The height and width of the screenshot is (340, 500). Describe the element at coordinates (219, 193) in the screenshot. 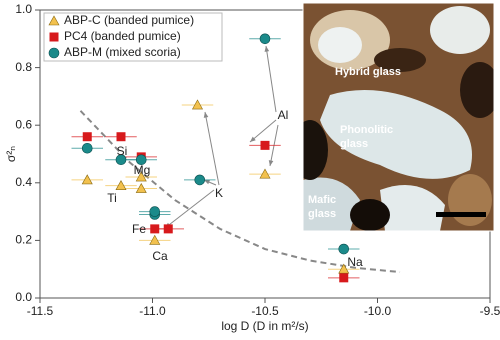

I see `element-label: K` at that location.